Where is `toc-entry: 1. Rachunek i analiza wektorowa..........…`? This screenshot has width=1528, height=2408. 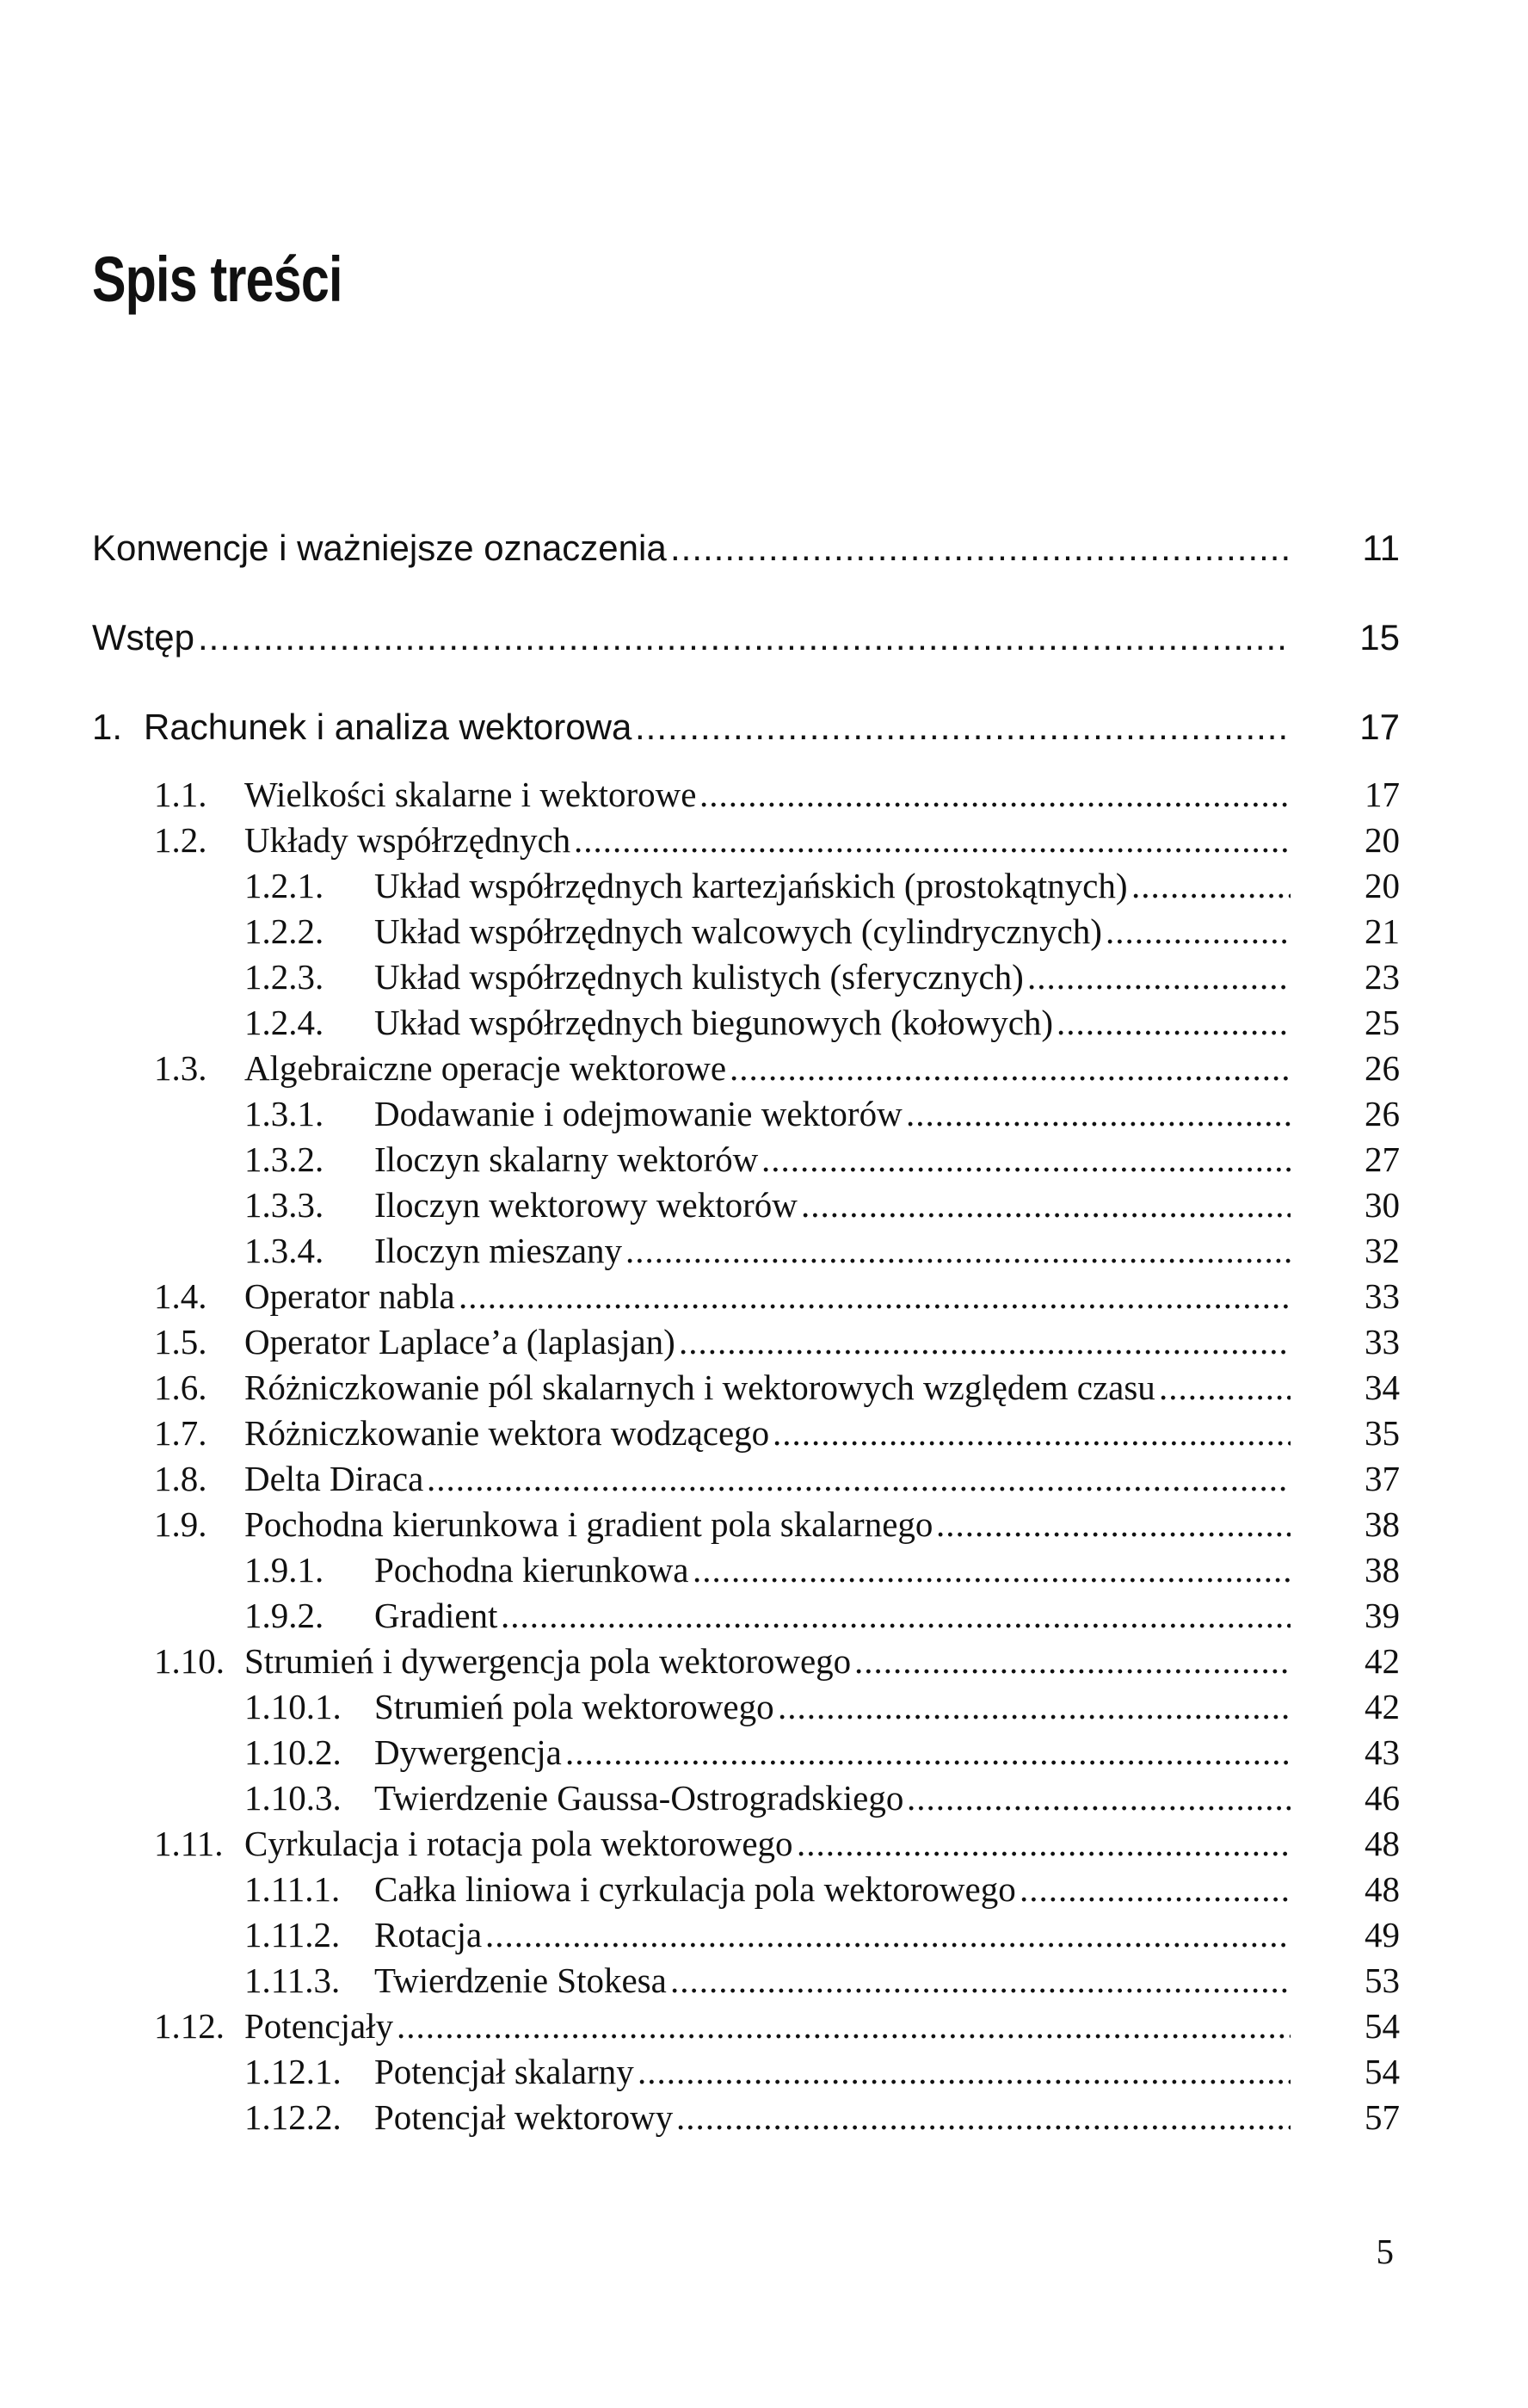
toc-entry: 1. Rachunek i analiza wektorowa..........… is located at coordinates (764, 719).